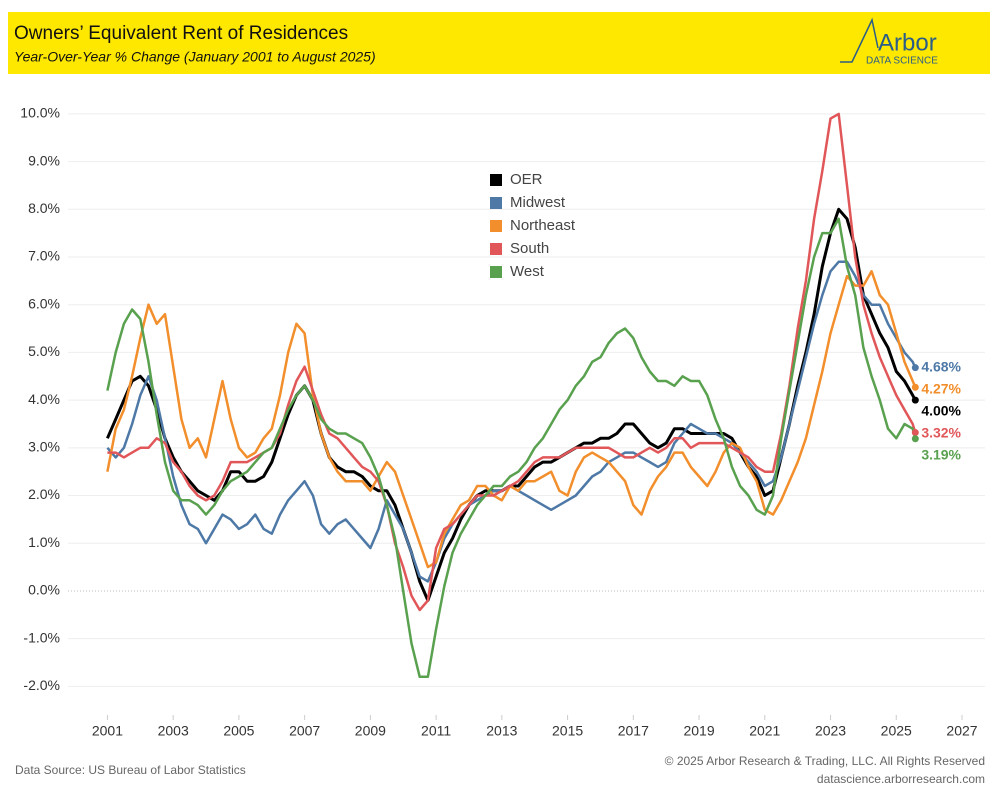 The width and height of the screenshot is (1000, 800). I want to click on y-tick-label: -2.0%, so click(41, 685).